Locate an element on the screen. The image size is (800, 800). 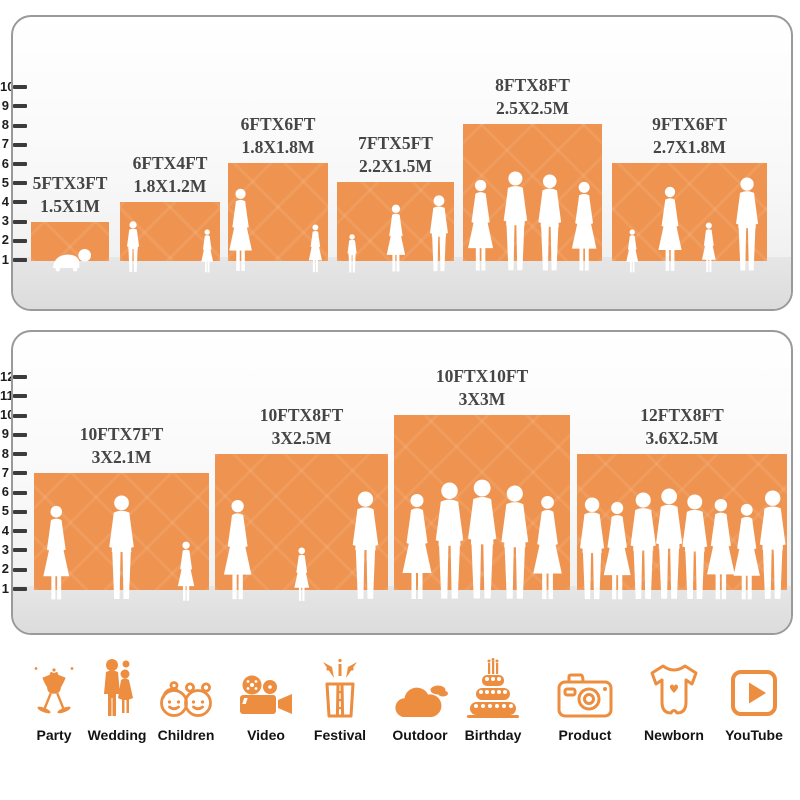
category-label: Festival is located at coordinates (340, 735).